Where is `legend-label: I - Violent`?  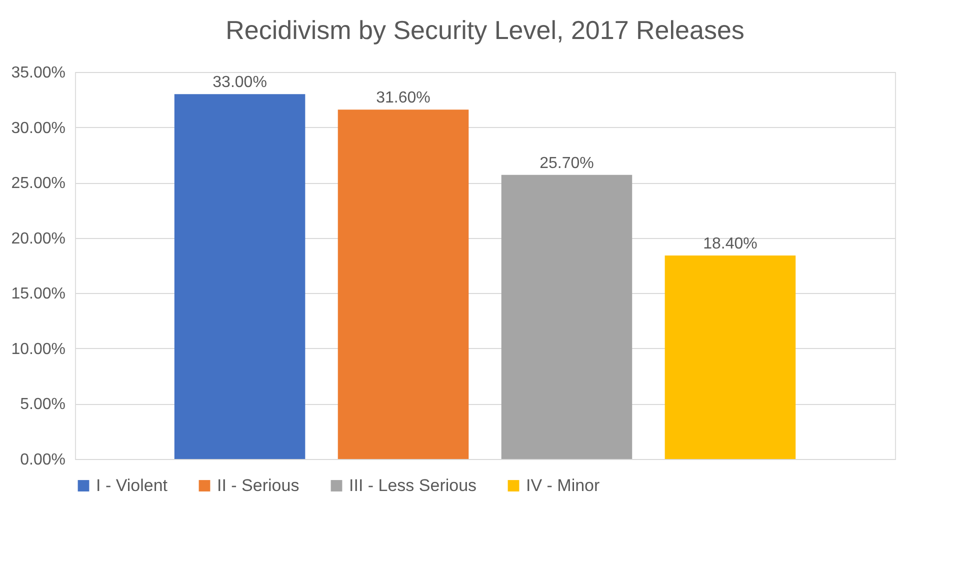 legend-label: I - Violent is located at coordinates (132, 485).